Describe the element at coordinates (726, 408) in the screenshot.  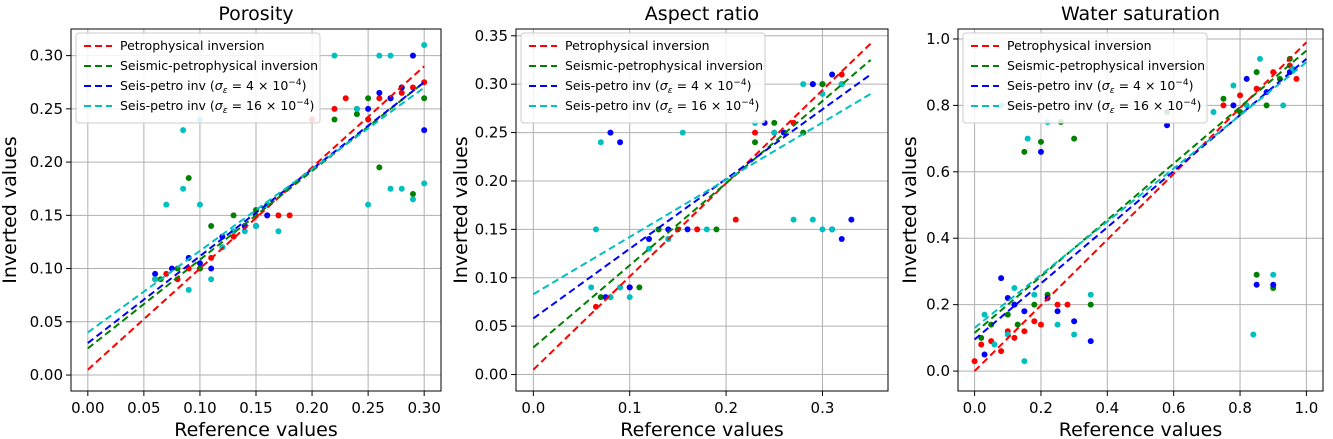
I see `x-tick-label: 0.2` at that location.